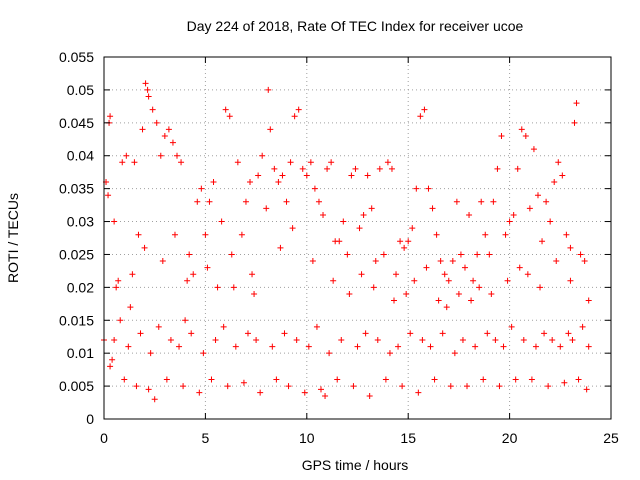 The height and width of the screenshot is (480, 640). Describe the element at coordinates (76, 57) in the screenshot. I see `y-tick-label: 0.055` at that location.